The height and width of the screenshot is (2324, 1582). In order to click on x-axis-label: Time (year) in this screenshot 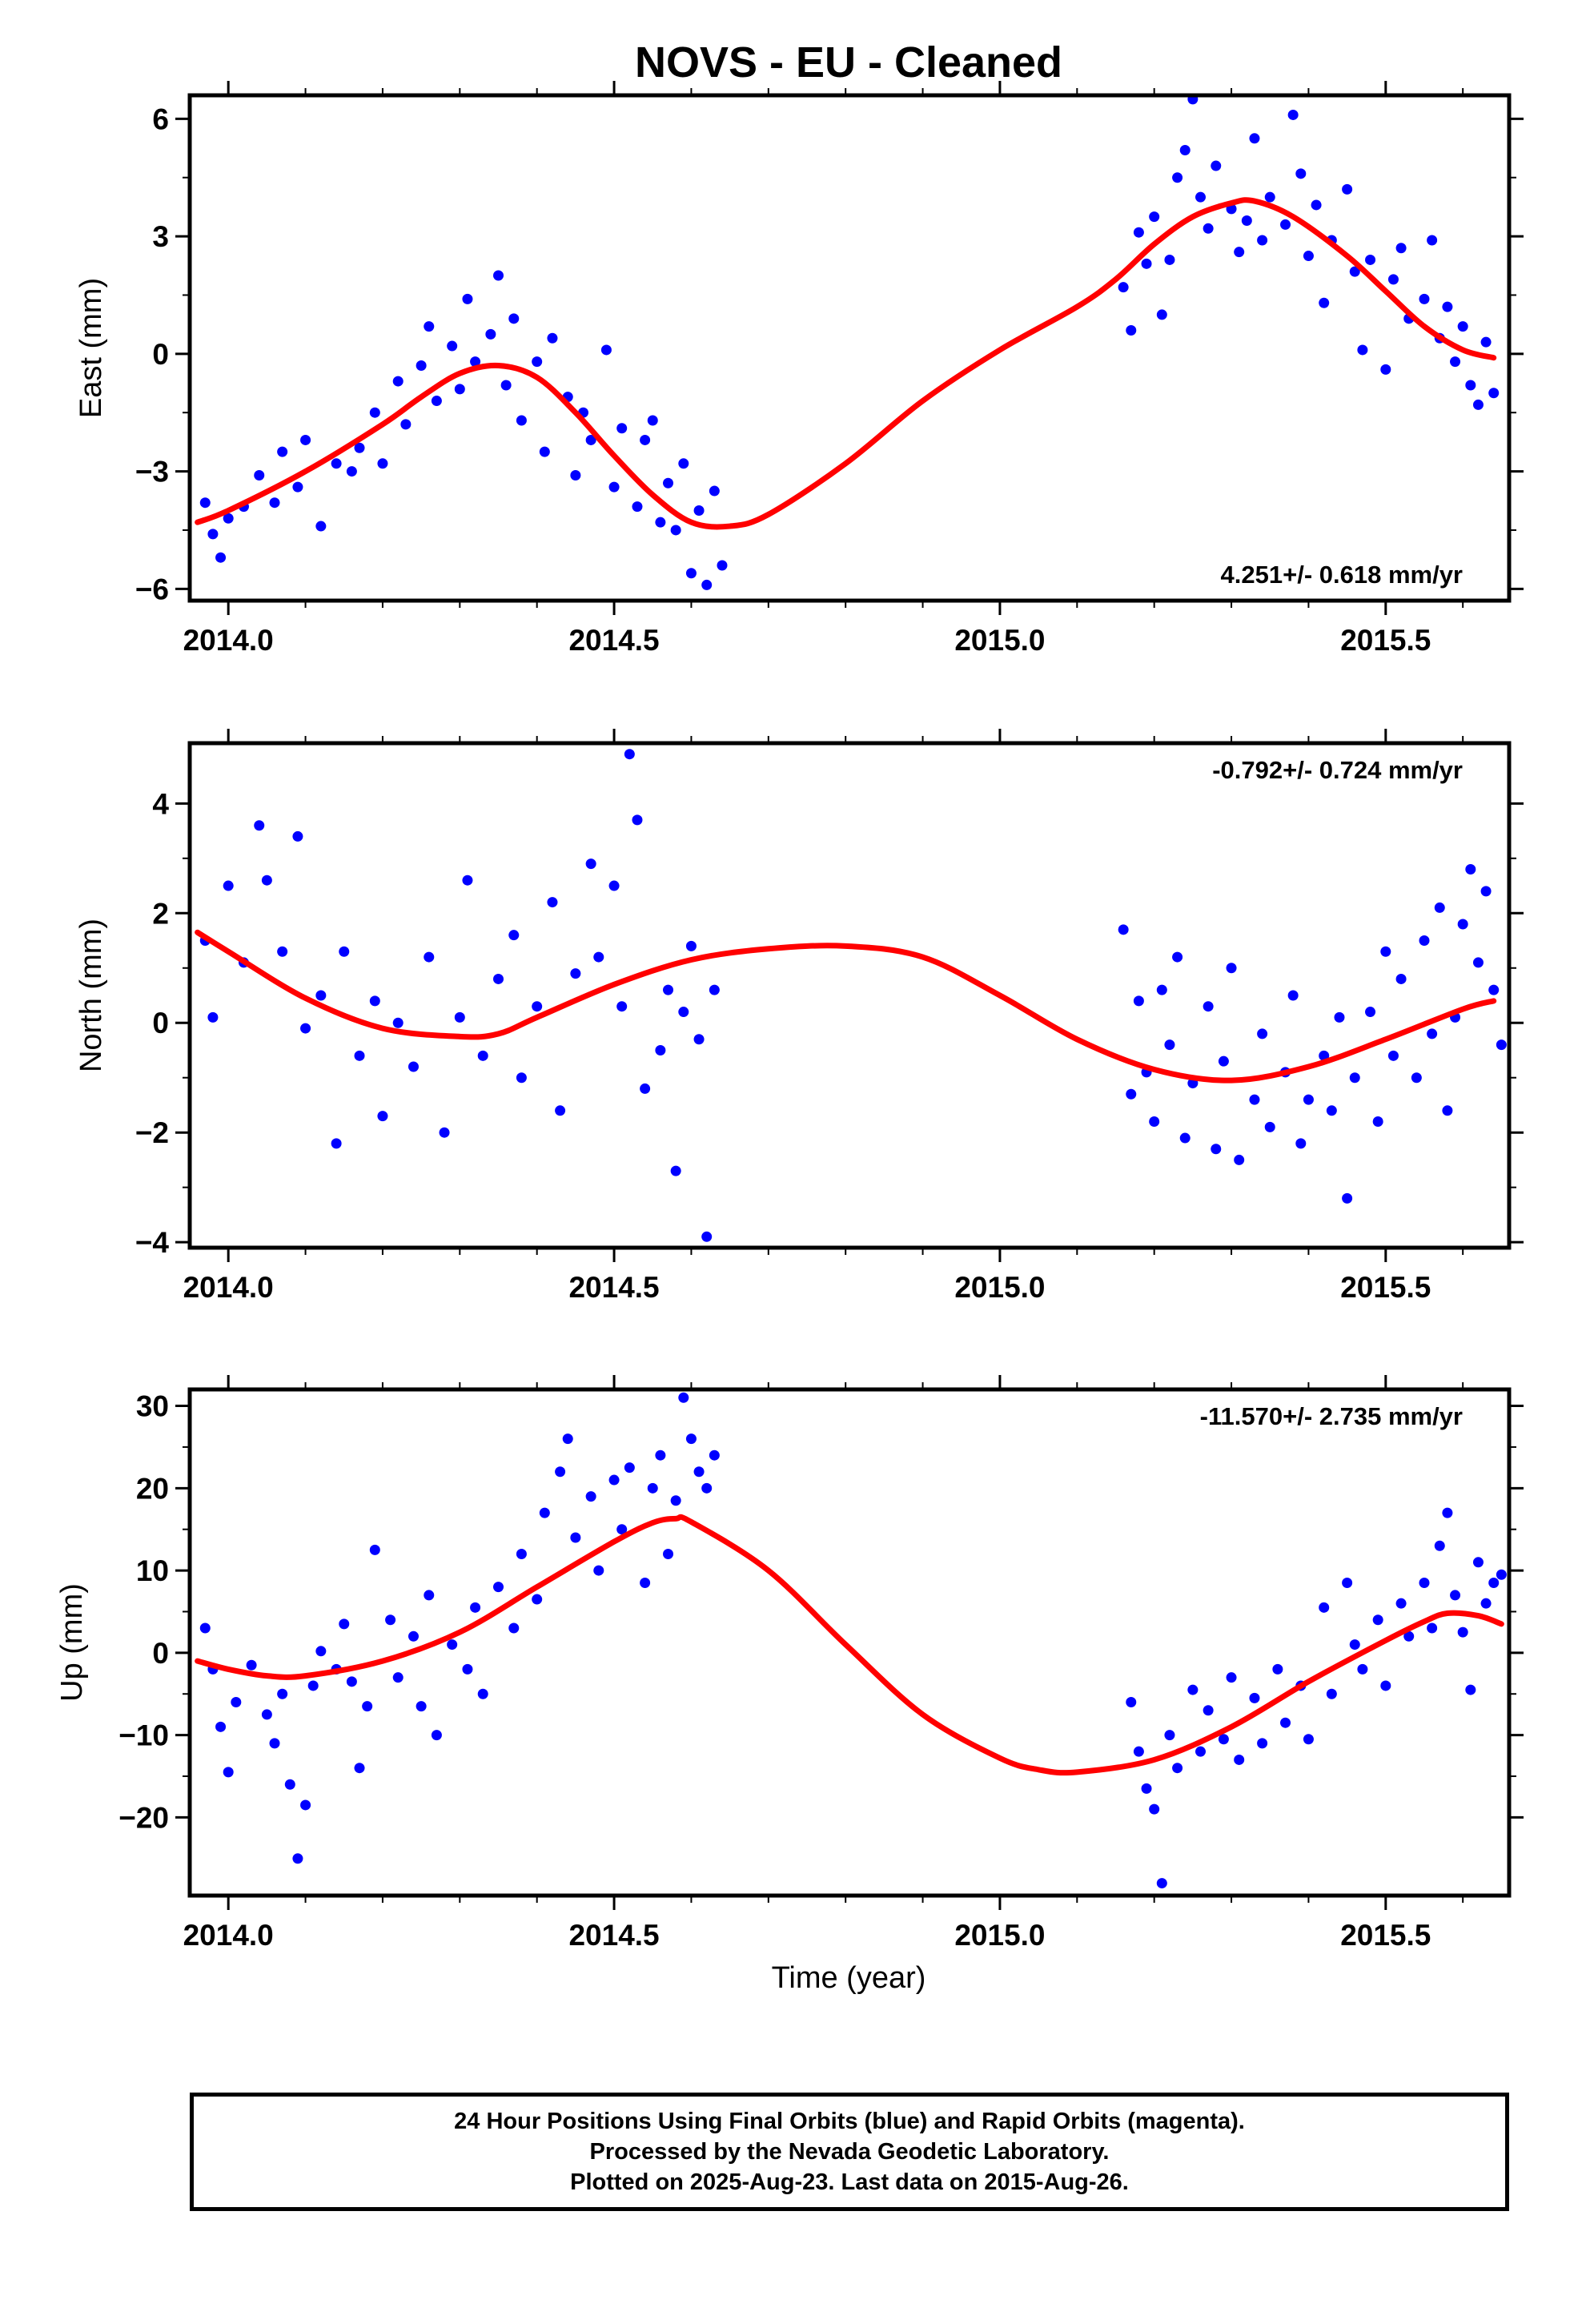, I will do `click(849, 1978)`.